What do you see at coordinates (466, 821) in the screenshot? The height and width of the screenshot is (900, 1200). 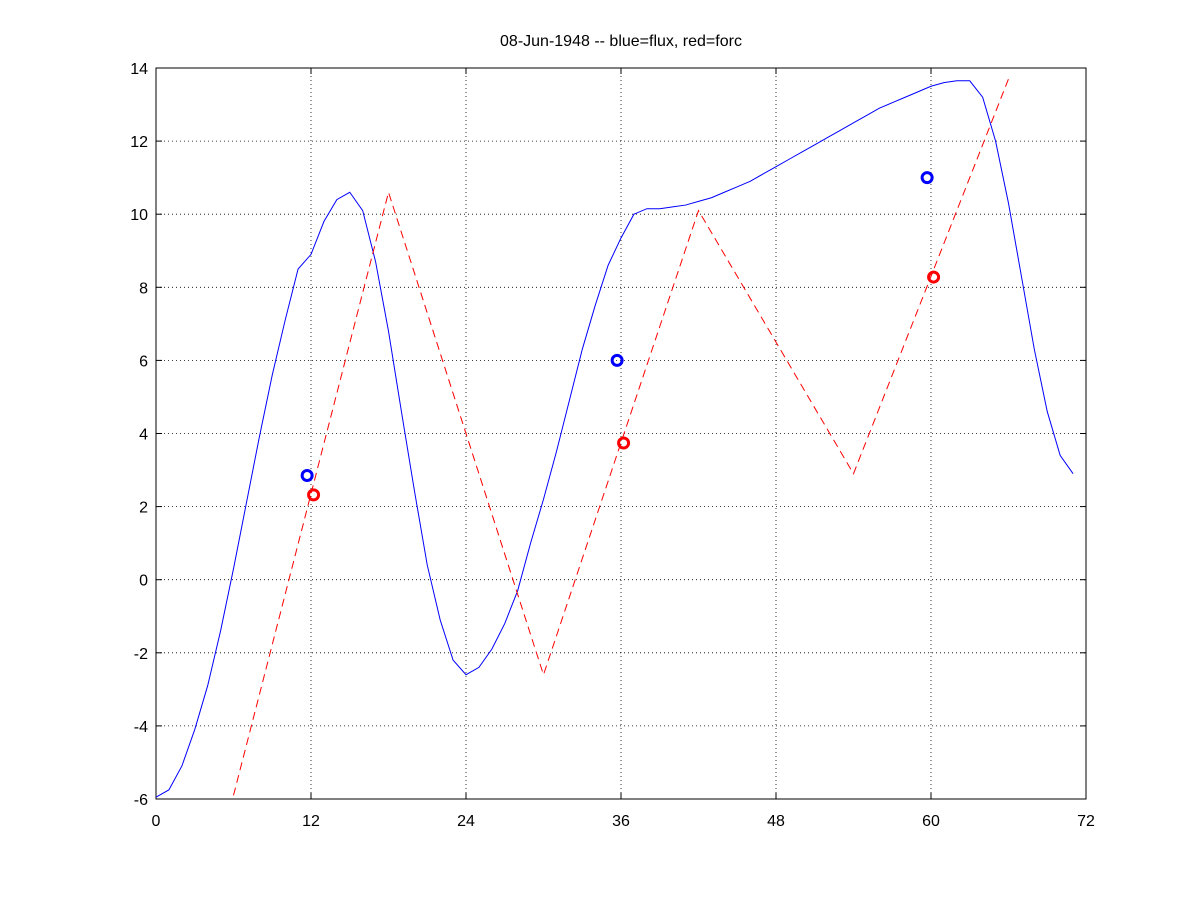 I see `x-tick-label: 24` at bounding box center [466, 821].